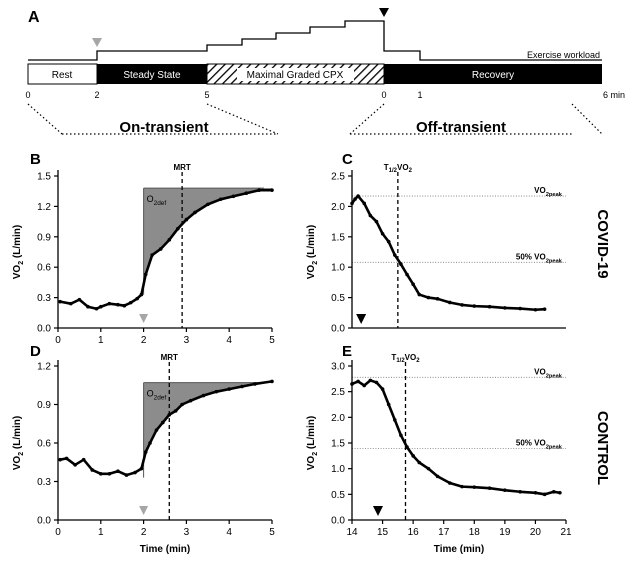 This screenshot has height=575, width=634. I want to click on y-tick-label: 2.5, so click(338, 177).